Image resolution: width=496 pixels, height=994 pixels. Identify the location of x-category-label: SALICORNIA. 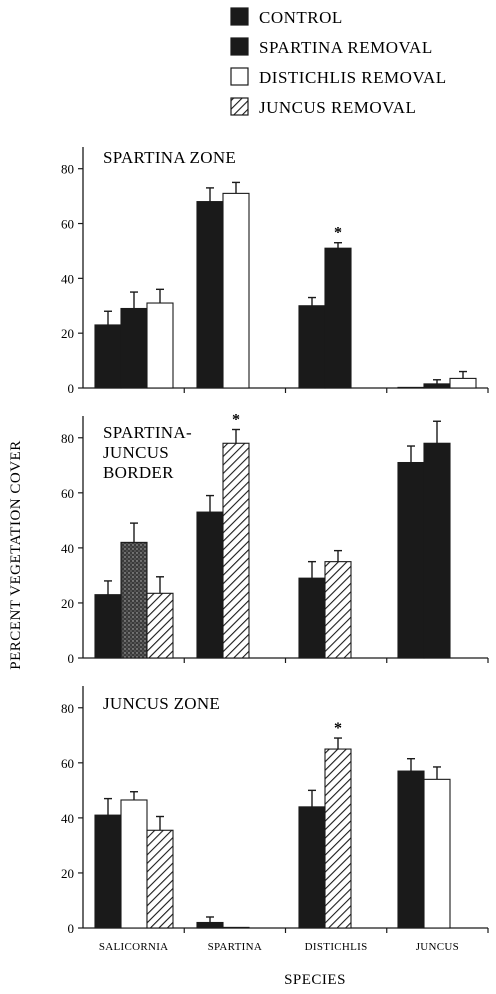
(134, 947).